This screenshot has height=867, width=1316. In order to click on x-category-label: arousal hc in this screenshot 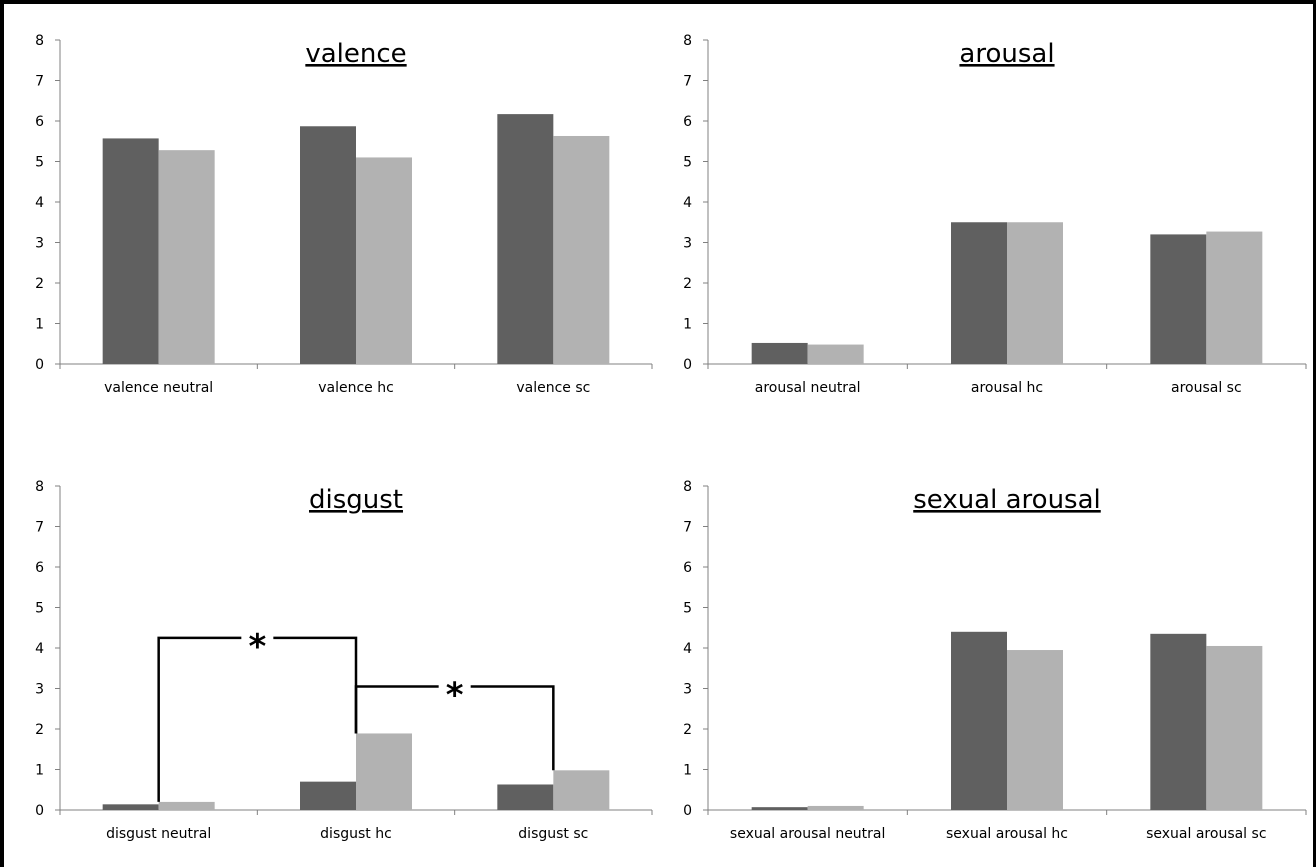, I will do `click(1007, 388)`.